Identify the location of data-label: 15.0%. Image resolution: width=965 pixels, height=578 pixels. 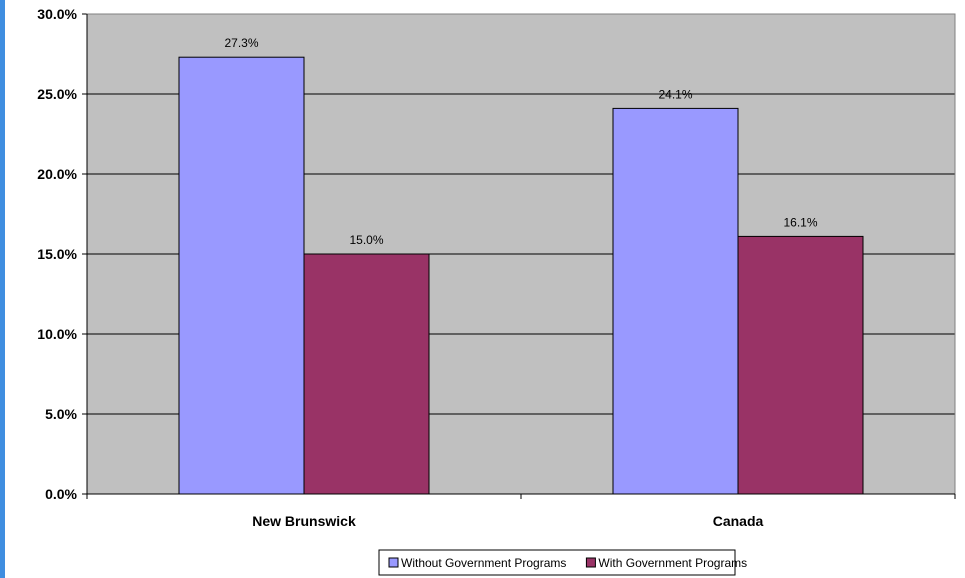
(366, 240).